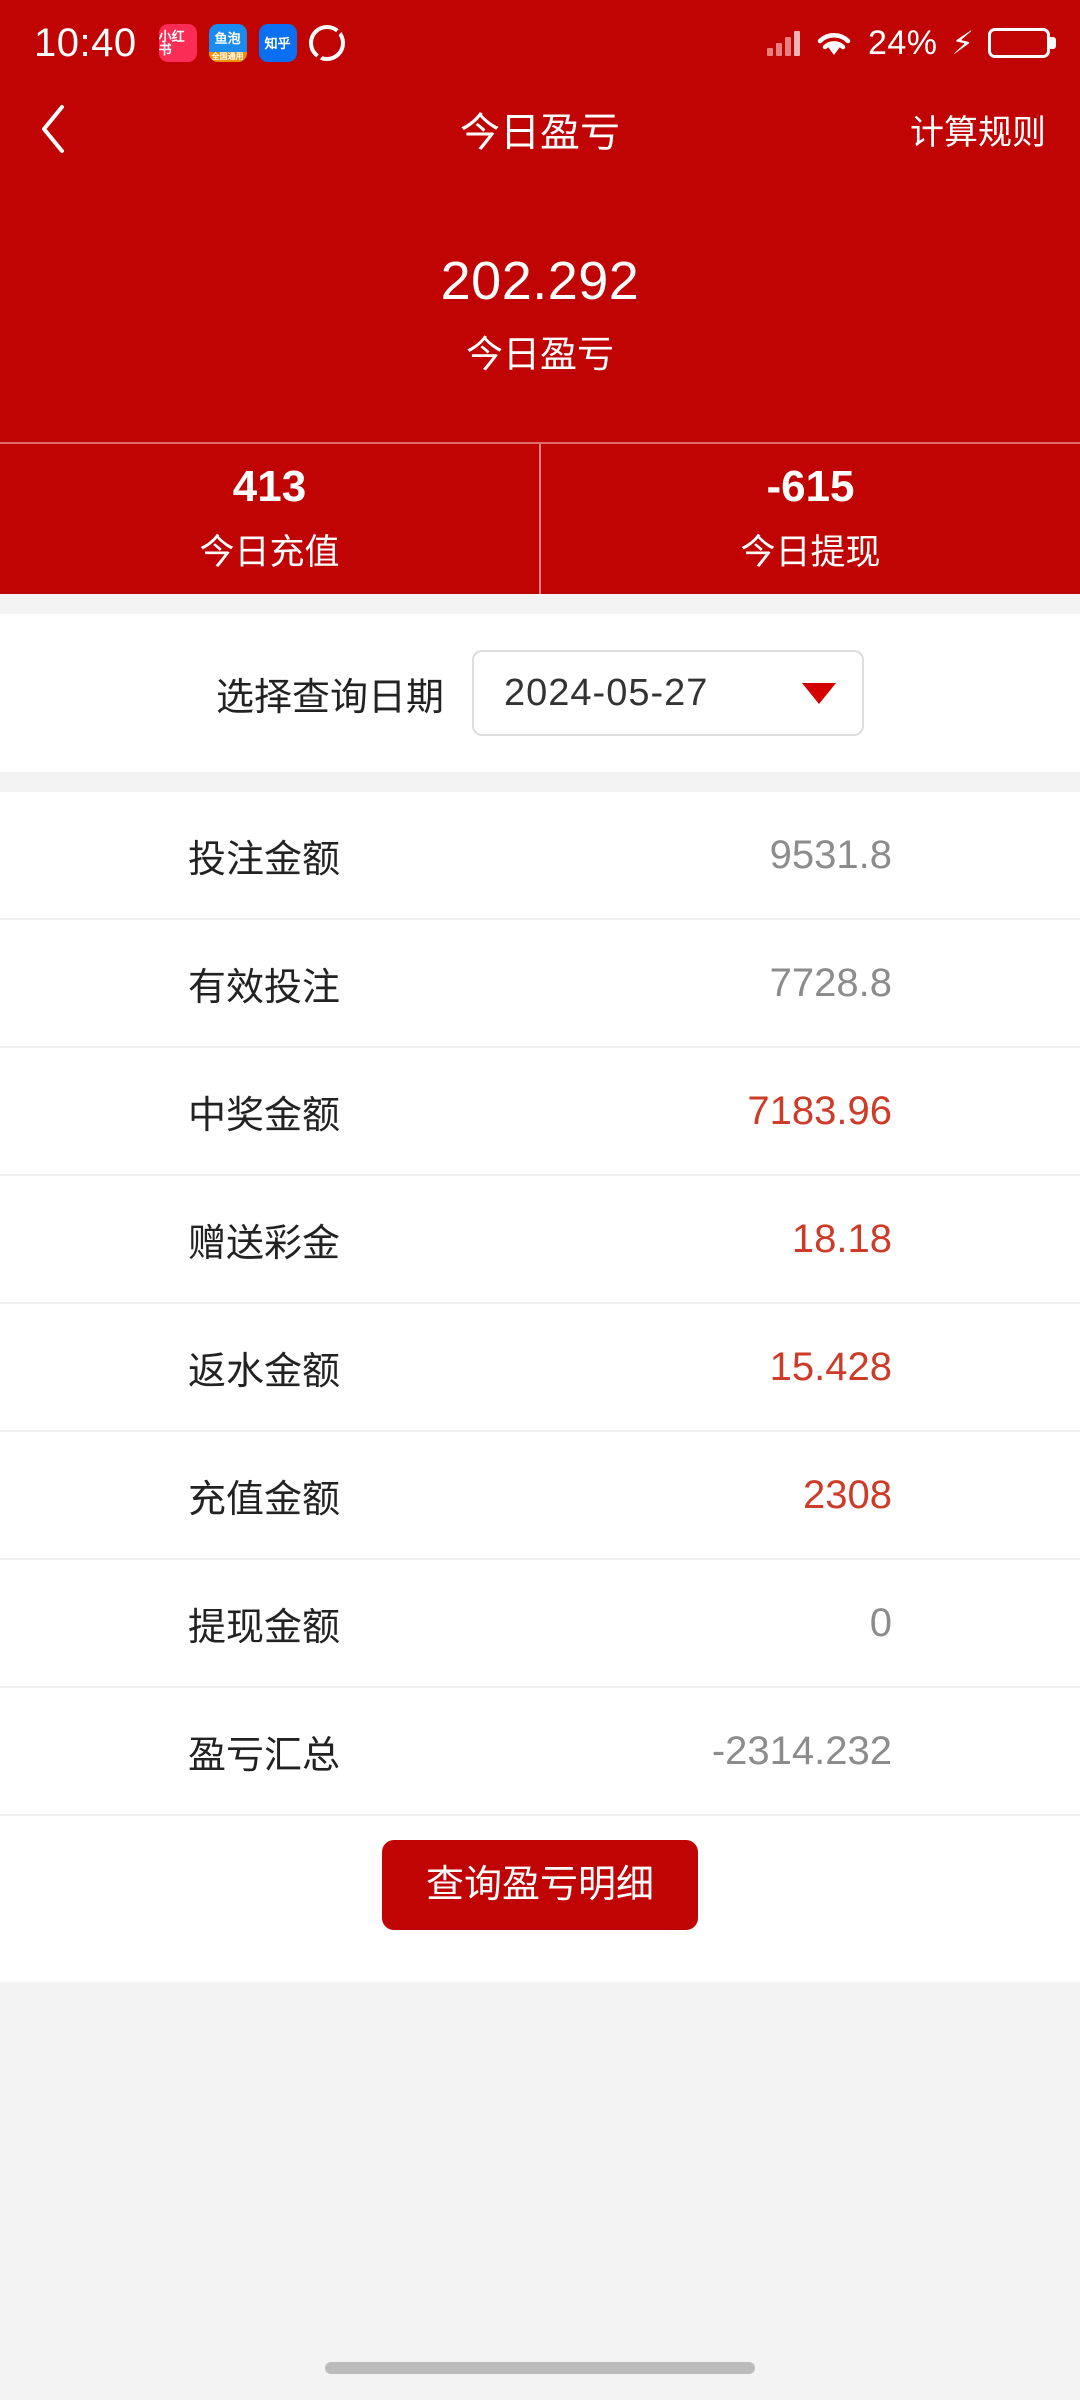 The width and height of the screenshot is (1080, 2400). I want to click on date-picker-card: 选择查询日期 2024-05-27, so click(540, 693).